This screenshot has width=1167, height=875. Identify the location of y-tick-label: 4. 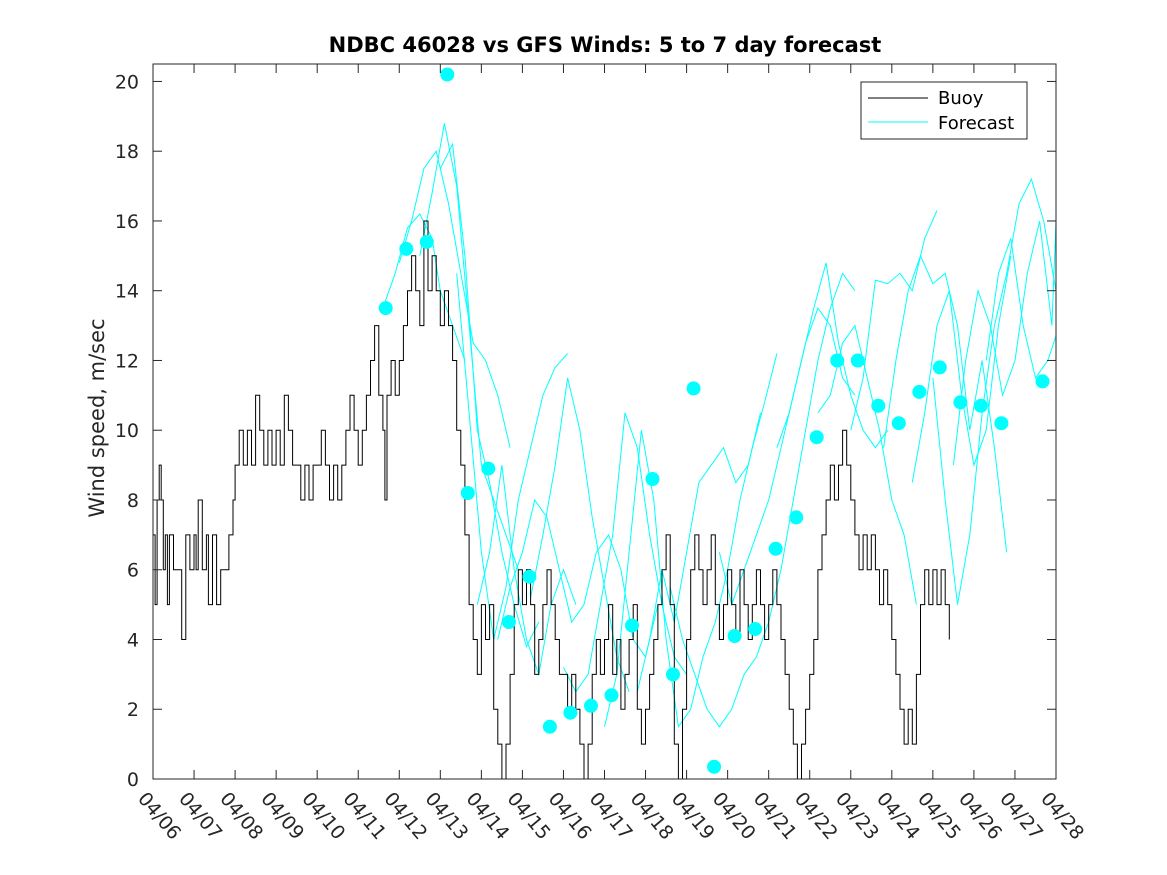
(133, 640).